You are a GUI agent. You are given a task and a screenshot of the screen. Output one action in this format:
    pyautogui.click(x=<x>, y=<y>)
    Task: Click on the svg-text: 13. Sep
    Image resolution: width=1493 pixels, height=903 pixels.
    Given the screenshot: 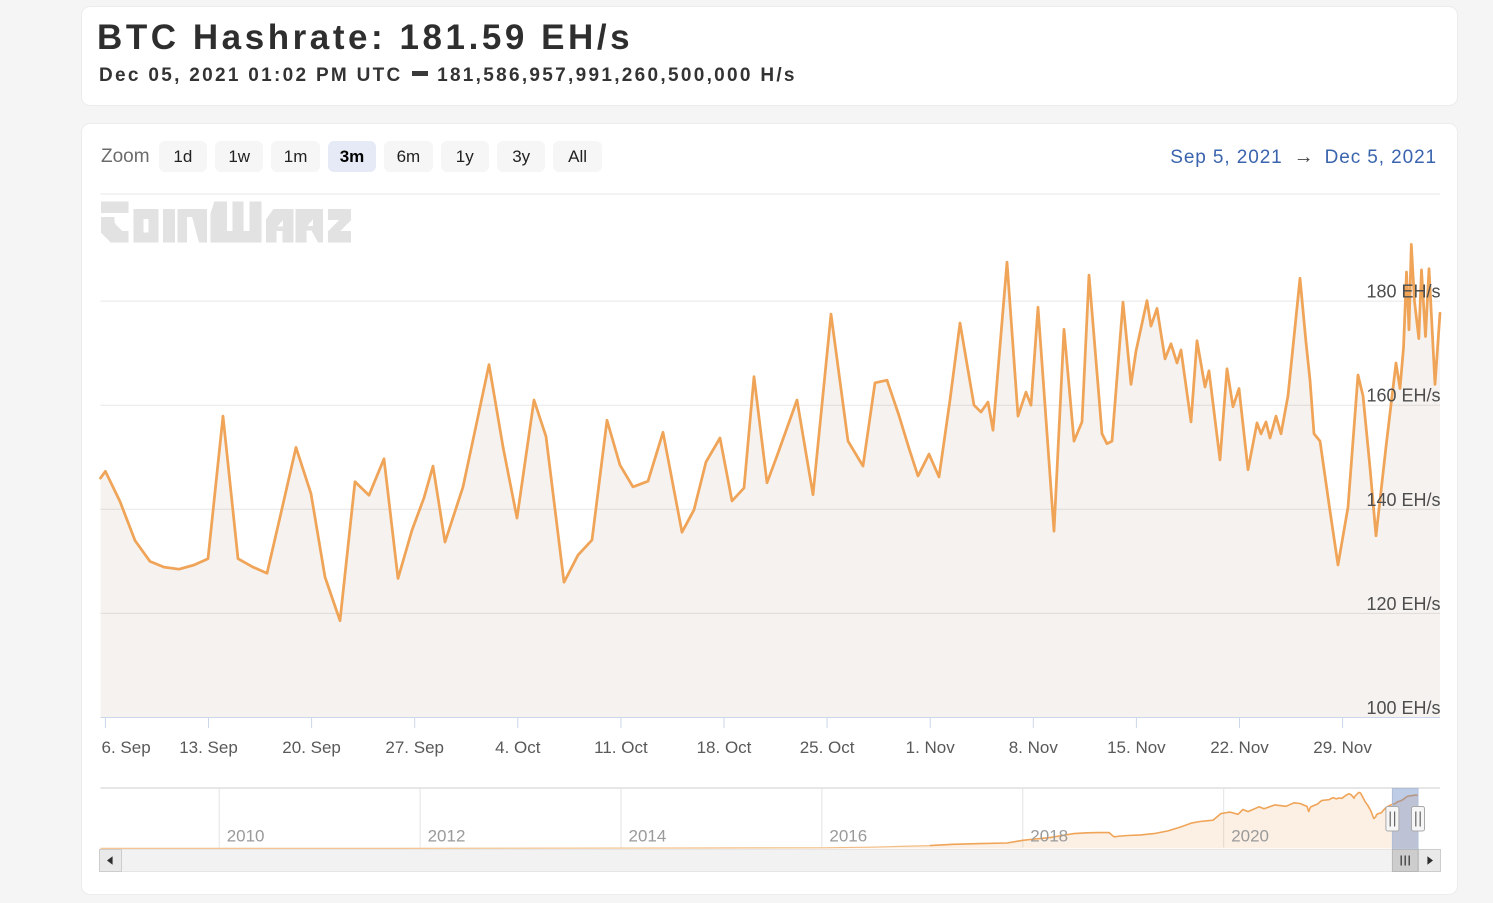 What is the action you would take?
    pyautogui.click(x=208, y=747)
    